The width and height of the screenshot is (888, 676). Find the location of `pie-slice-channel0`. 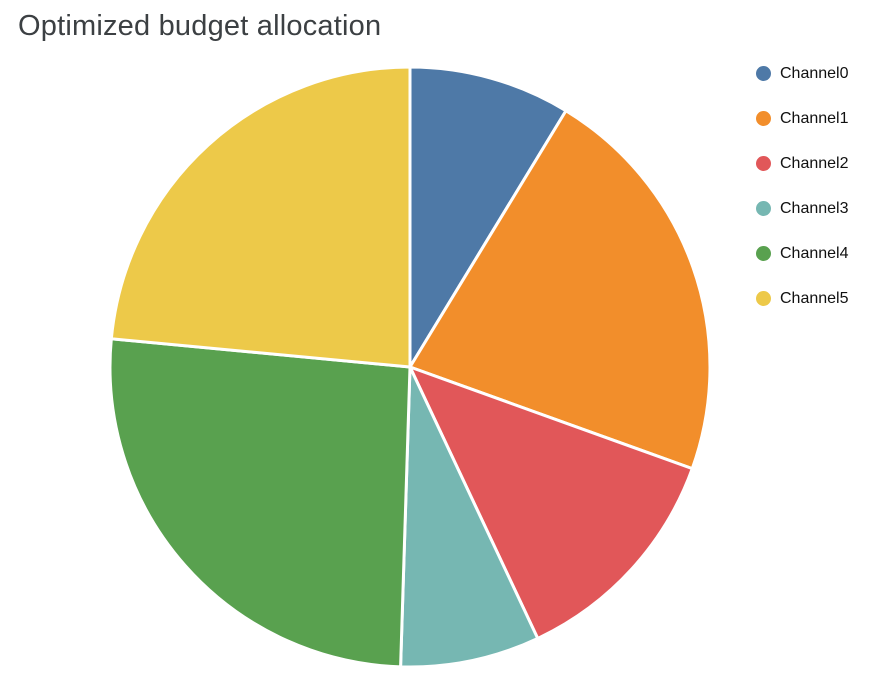

pie-slice-channel0 is located at coordinates (488, 217).